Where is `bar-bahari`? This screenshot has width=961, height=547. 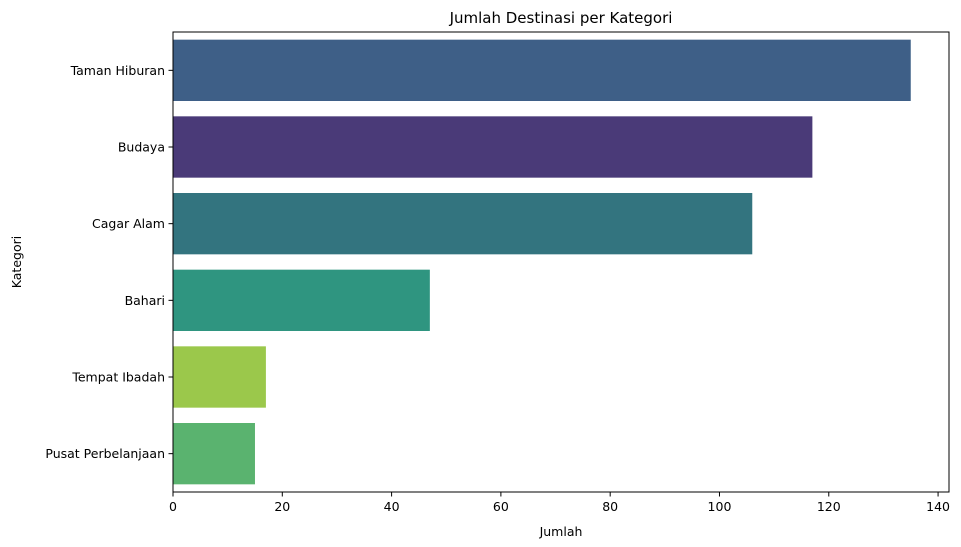
bar-bahari is located at coordinates (301, 300).